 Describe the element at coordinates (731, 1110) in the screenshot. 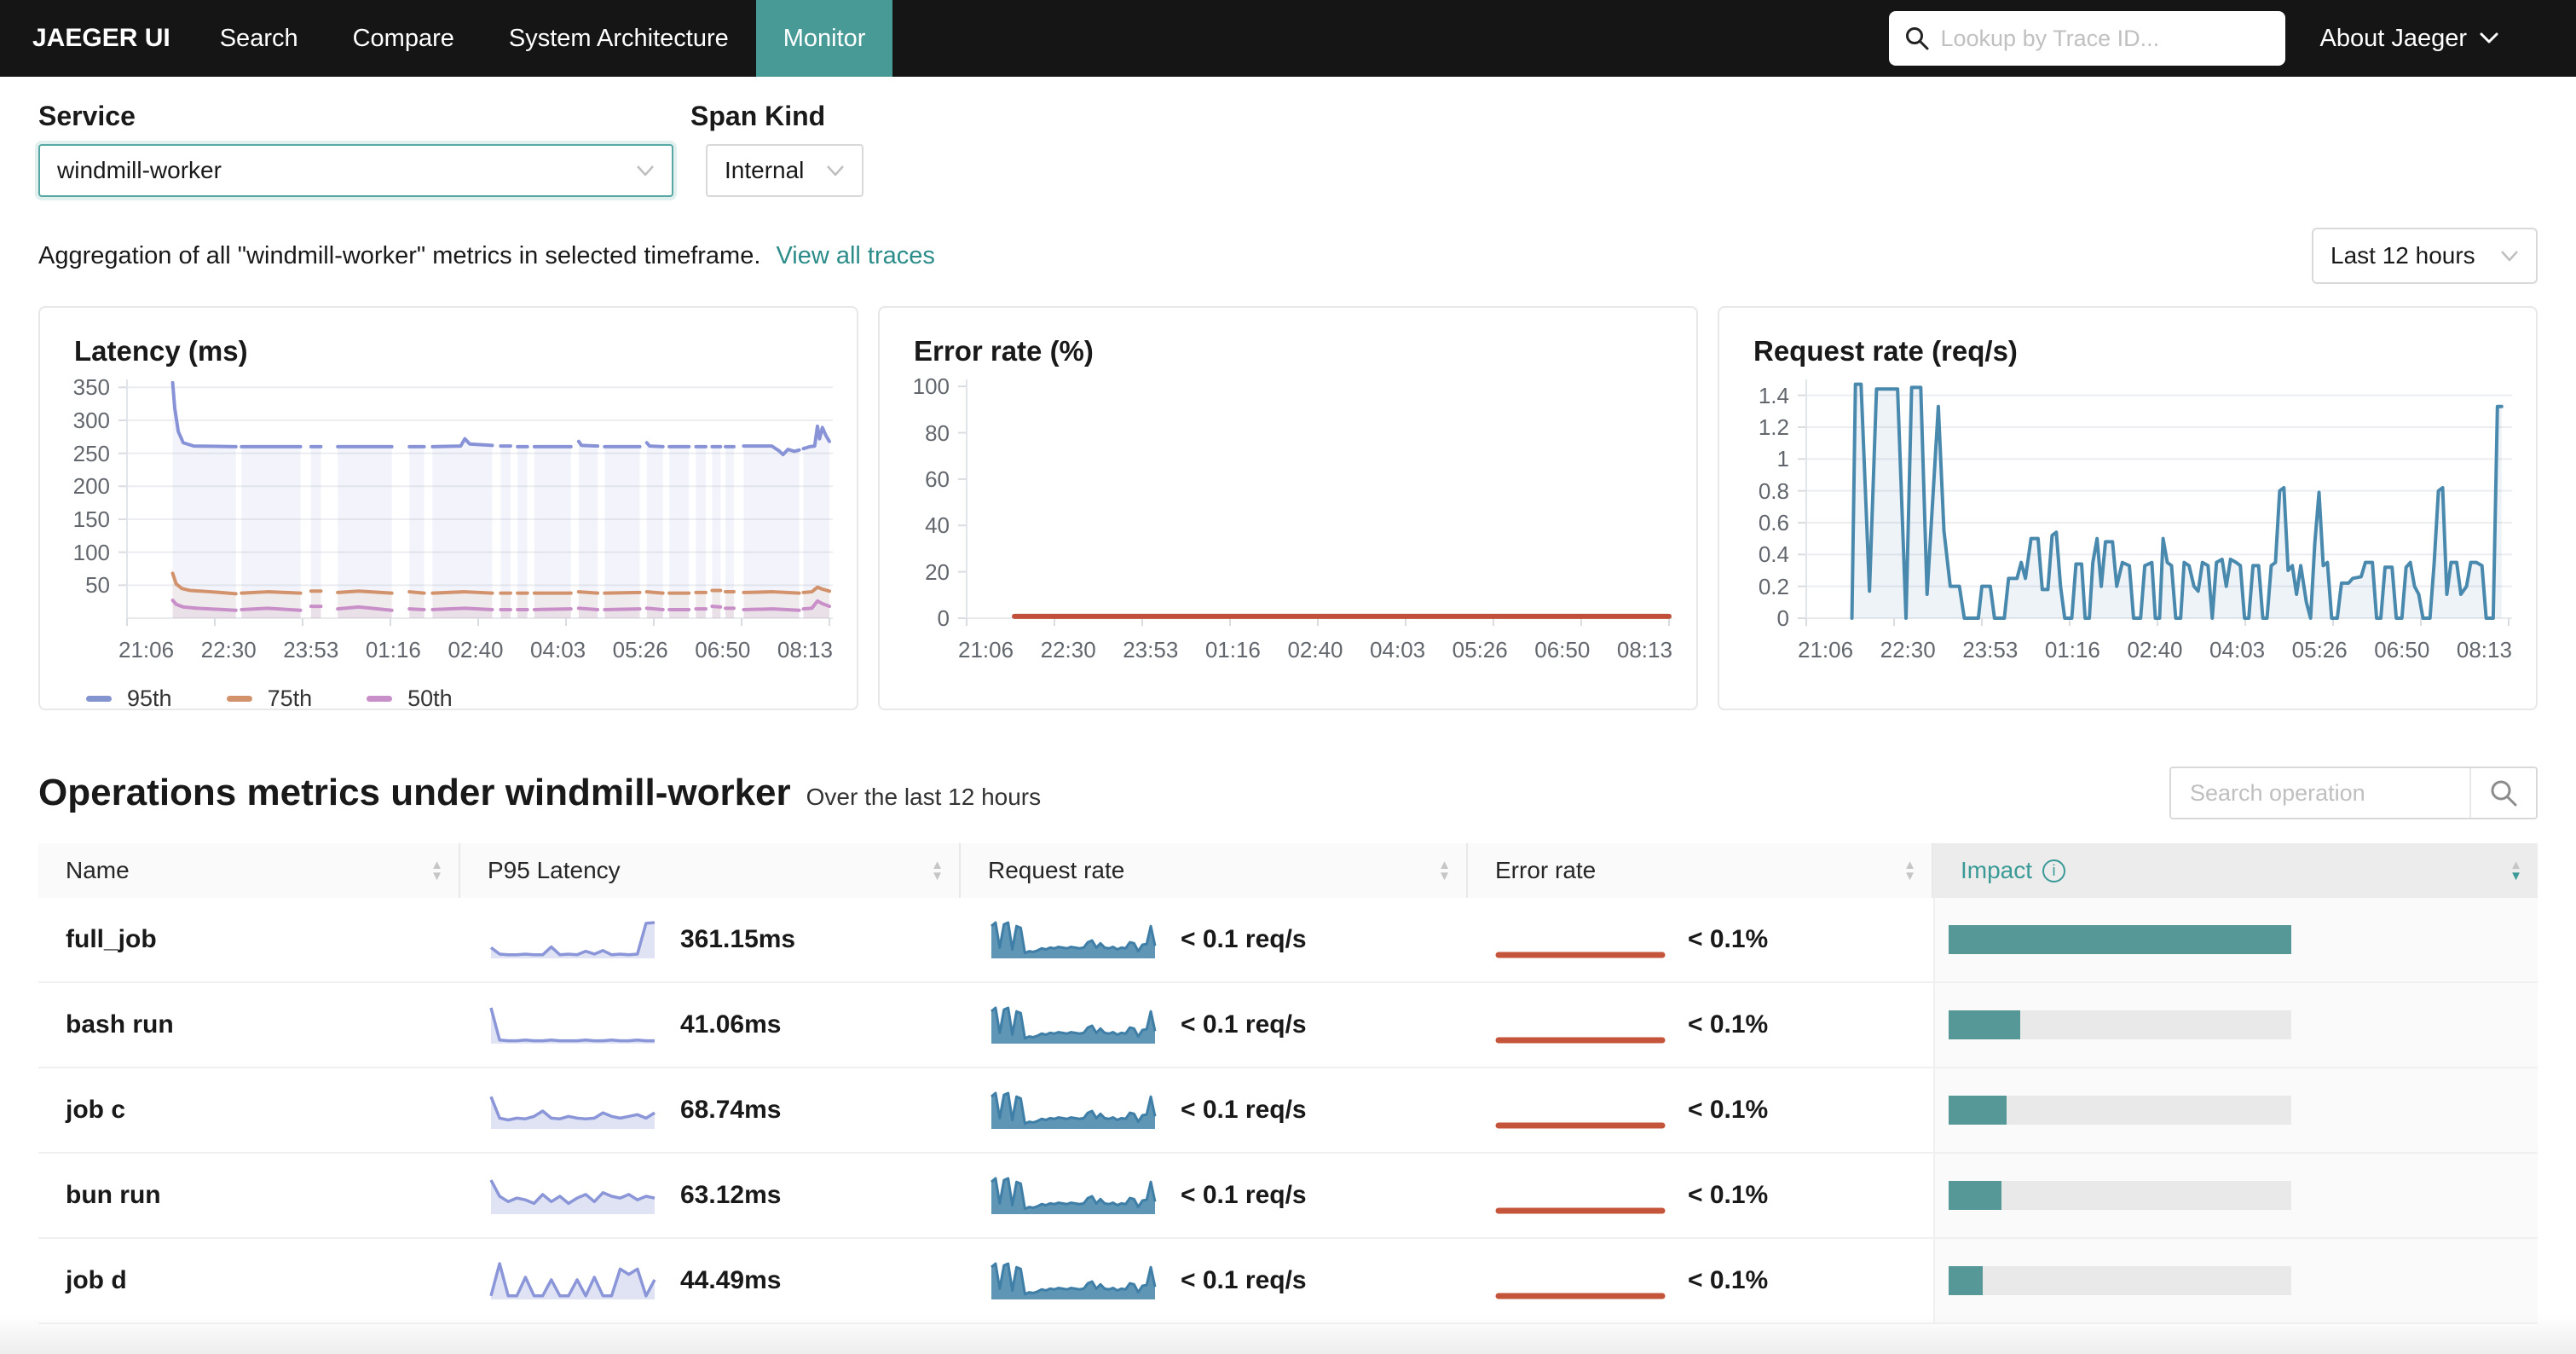

I see `p95-latency-value: 68.74ms` at that location.